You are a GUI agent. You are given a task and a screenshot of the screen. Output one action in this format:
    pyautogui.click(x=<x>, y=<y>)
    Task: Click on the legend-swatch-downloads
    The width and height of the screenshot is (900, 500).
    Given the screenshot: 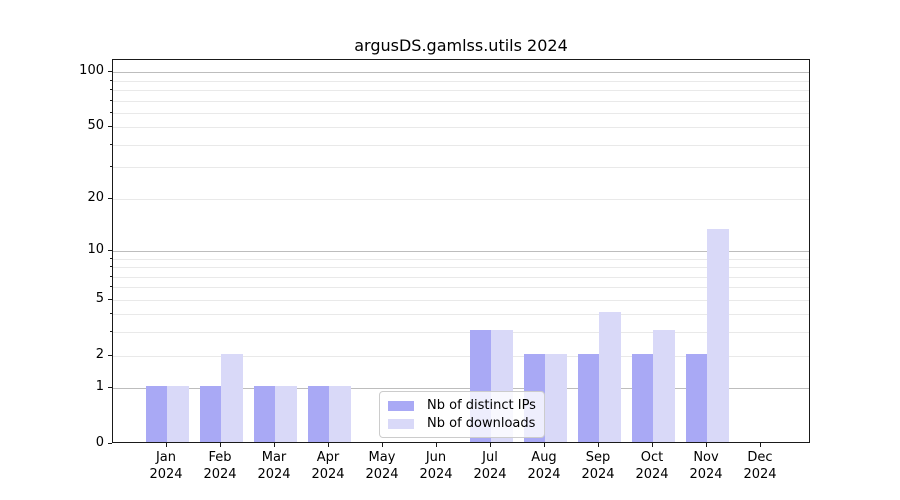 What is the action you would take?
    pyautogui.click(x=401, y=423)
    